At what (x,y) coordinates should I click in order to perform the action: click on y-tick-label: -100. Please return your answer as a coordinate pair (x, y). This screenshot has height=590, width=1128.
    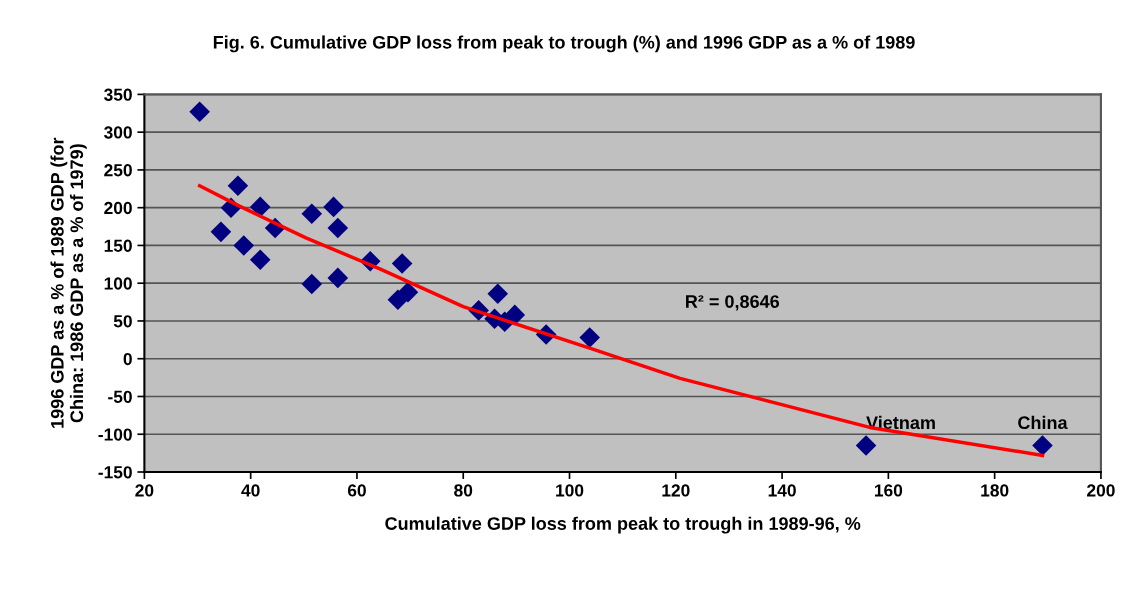
    Looking at the image, I should click on (115, 434).